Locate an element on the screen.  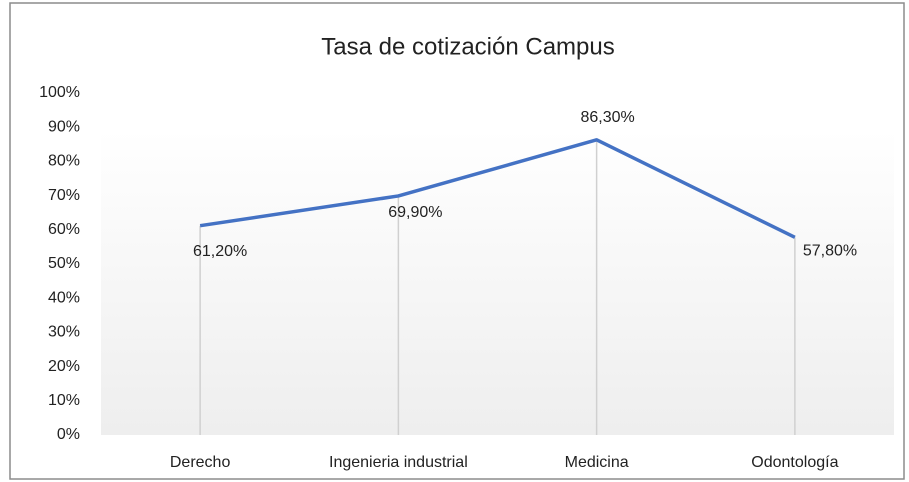
series-line is located at coordinates (497, 188).